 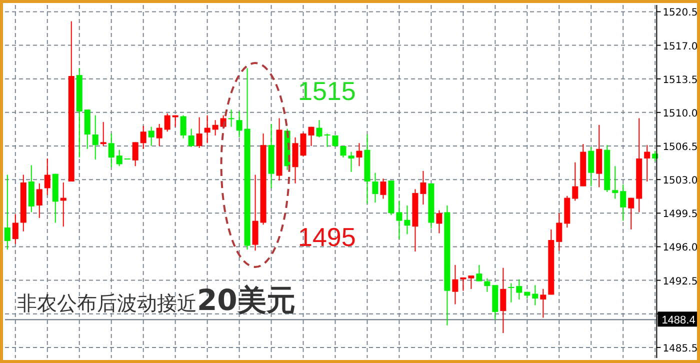 I want to click on y-tick-label: 1510.0, so click(x=680, y=114).